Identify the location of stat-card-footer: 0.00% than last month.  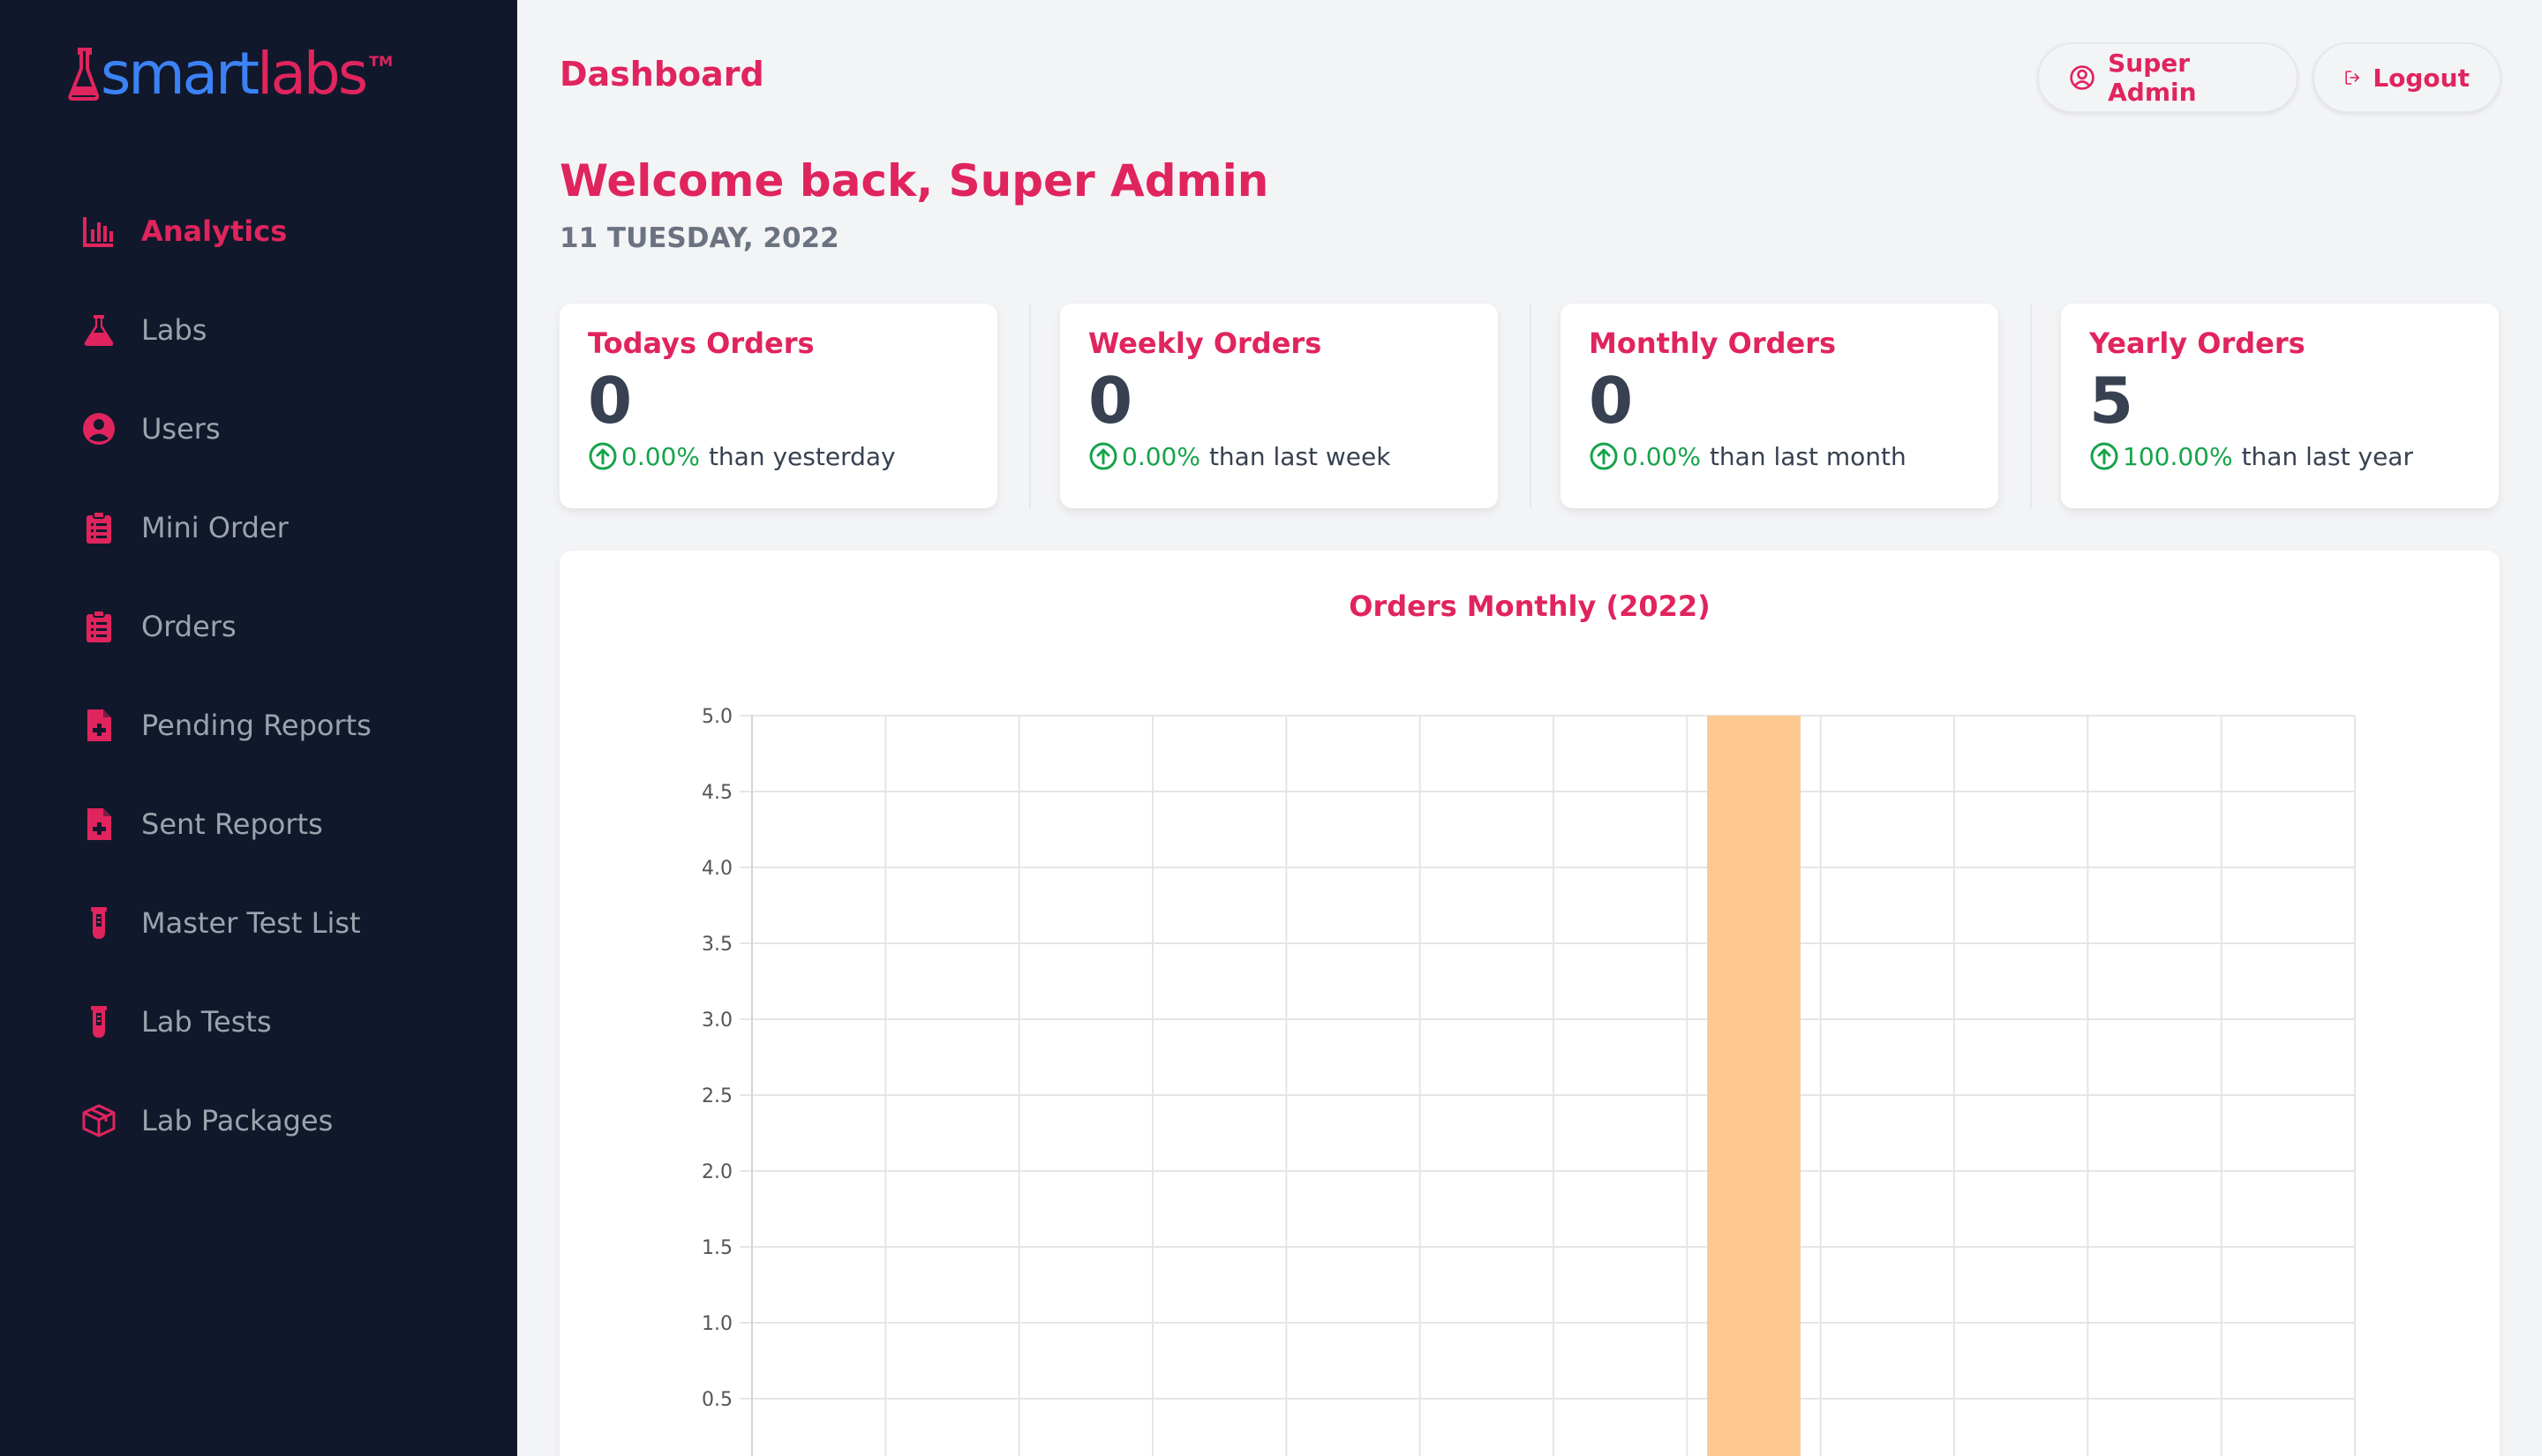
(1779, 456).